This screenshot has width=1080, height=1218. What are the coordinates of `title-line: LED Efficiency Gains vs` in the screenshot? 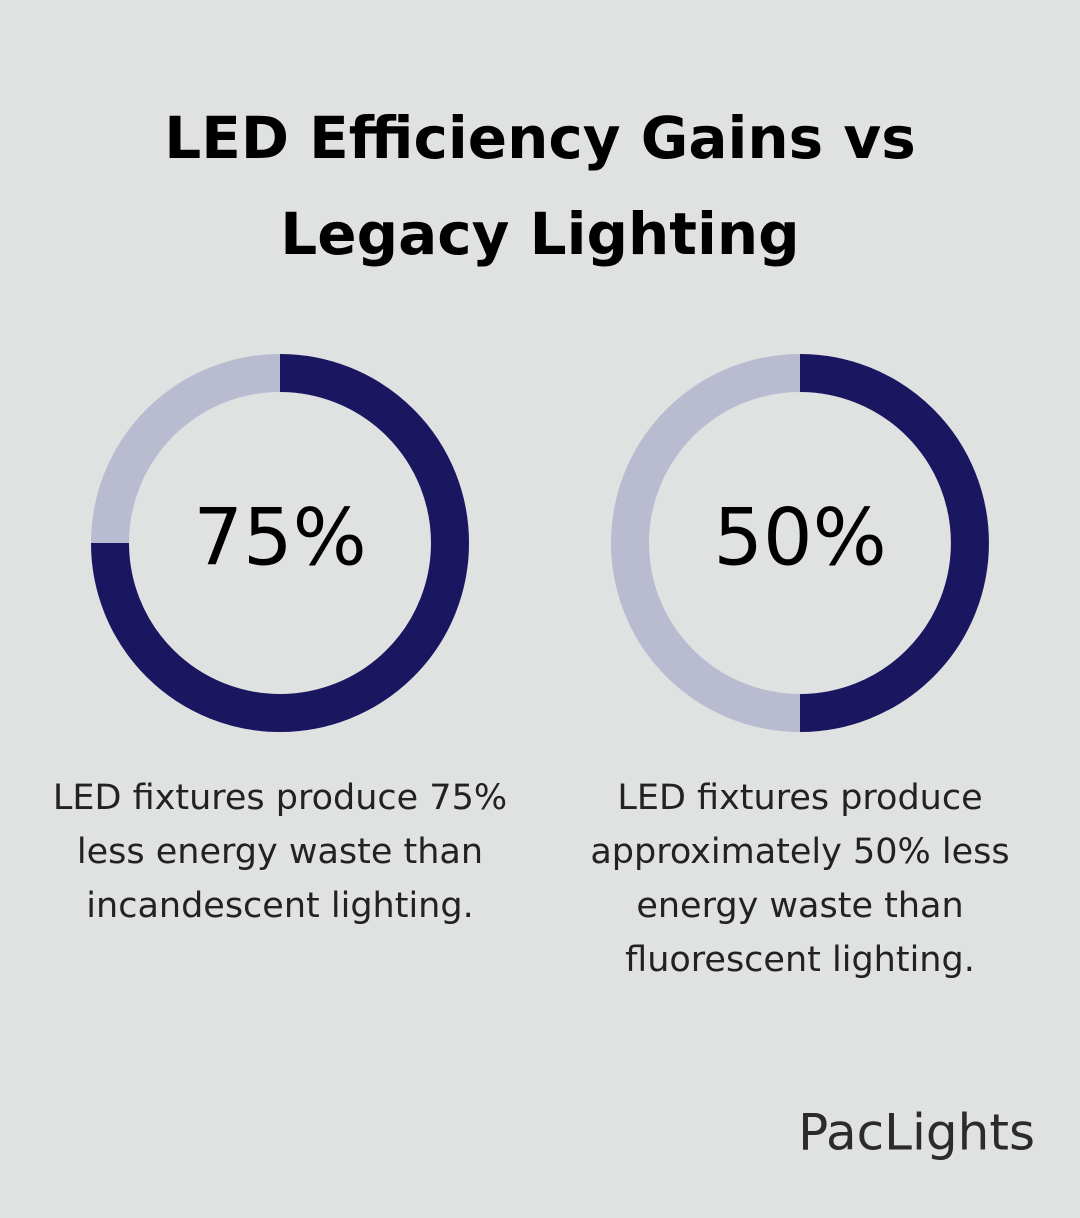 It's located at (539, 138).